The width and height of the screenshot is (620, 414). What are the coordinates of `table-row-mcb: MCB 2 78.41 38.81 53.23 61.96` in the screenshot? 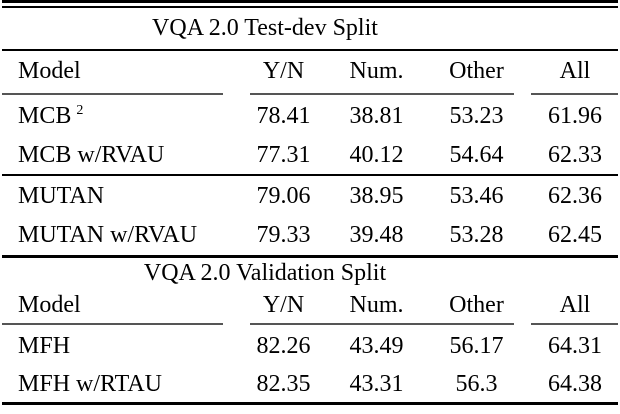 It's located at (310, 116).